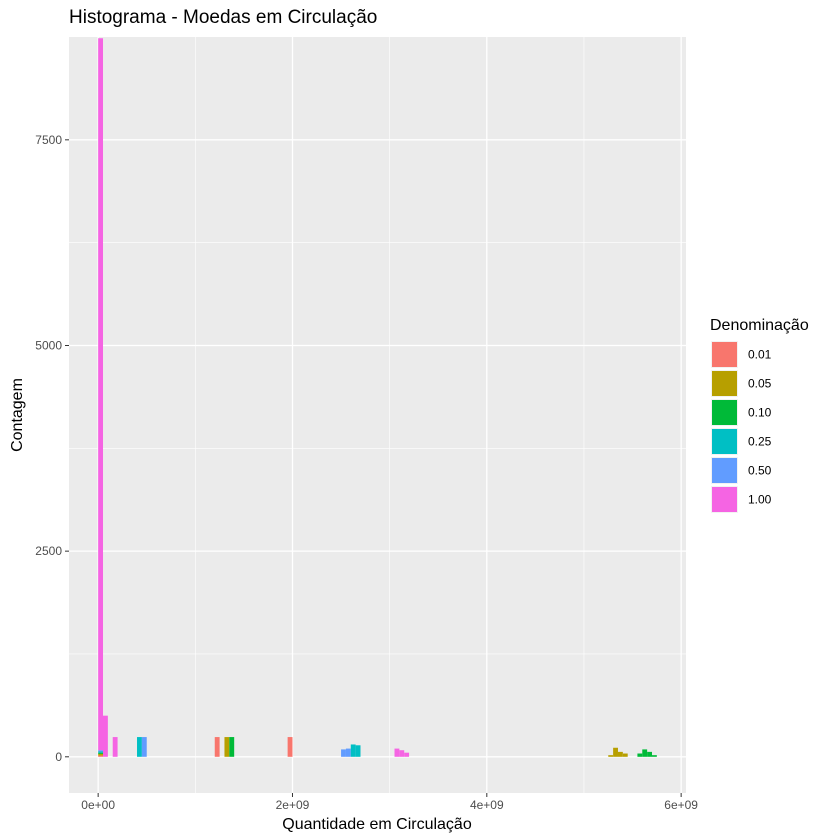 This screenshot has width=840, height=840. I want to click on chart-title: Histograma - Moedas em Circulação, so click(223, 17).